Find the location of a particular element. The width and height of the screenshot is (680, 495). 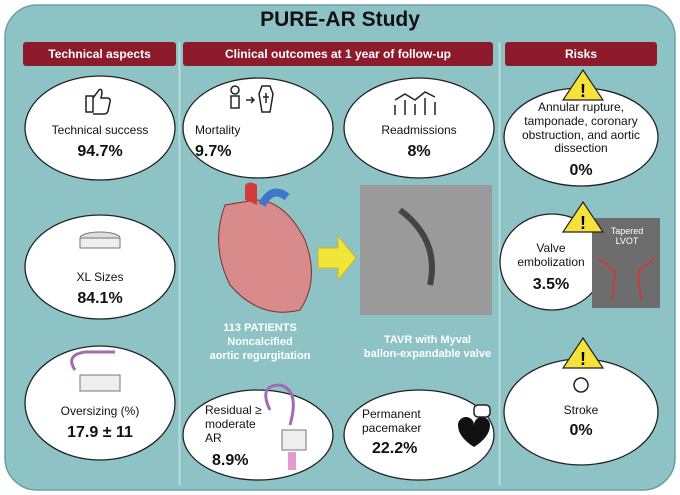

catheter-shadow is located at coordinates (416, 246).